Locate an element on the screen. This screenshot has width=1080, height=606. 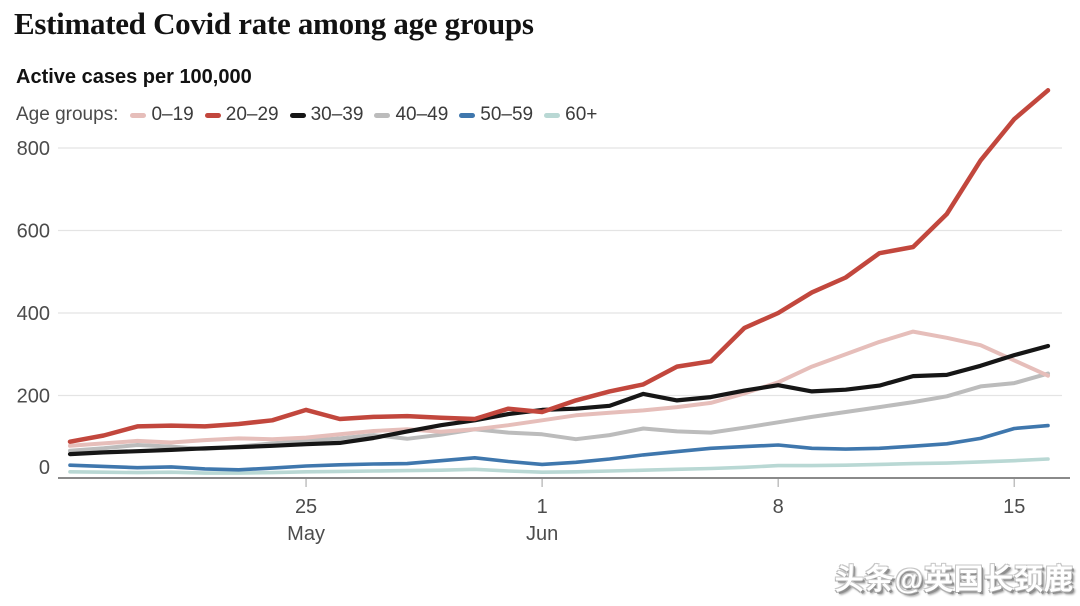
x-axis-tick-label: 8 is located at coordinates (778, 507).